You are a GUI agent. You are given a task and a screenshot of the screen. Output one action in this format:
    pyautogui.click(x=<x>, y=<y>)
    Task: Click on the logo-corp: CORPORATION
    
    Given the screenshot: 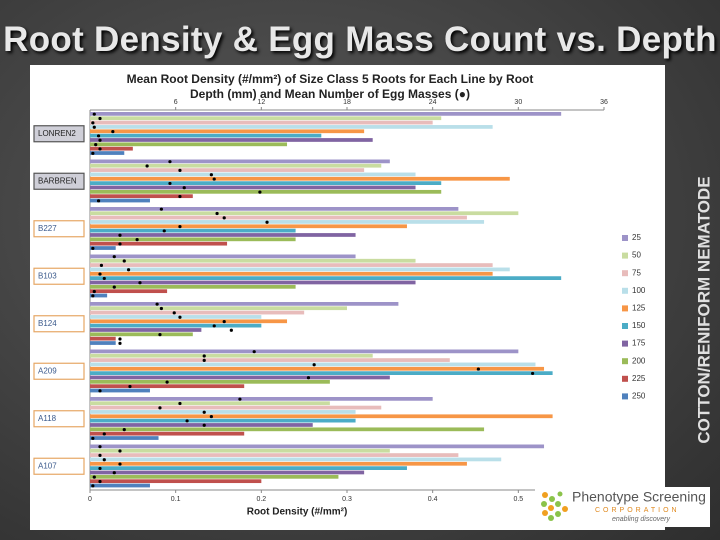 What is the action you would take?
    pyautogui.click(x=637, y=510)
    